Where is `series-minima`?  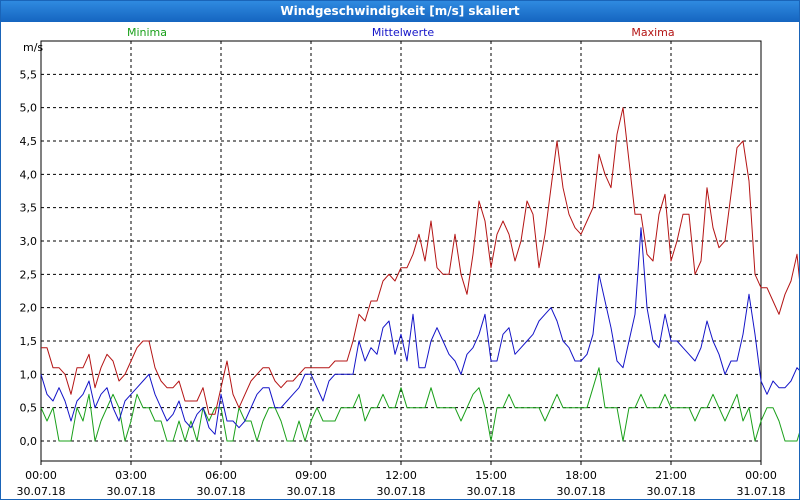
series-minima is located at coordinates (419, 404).